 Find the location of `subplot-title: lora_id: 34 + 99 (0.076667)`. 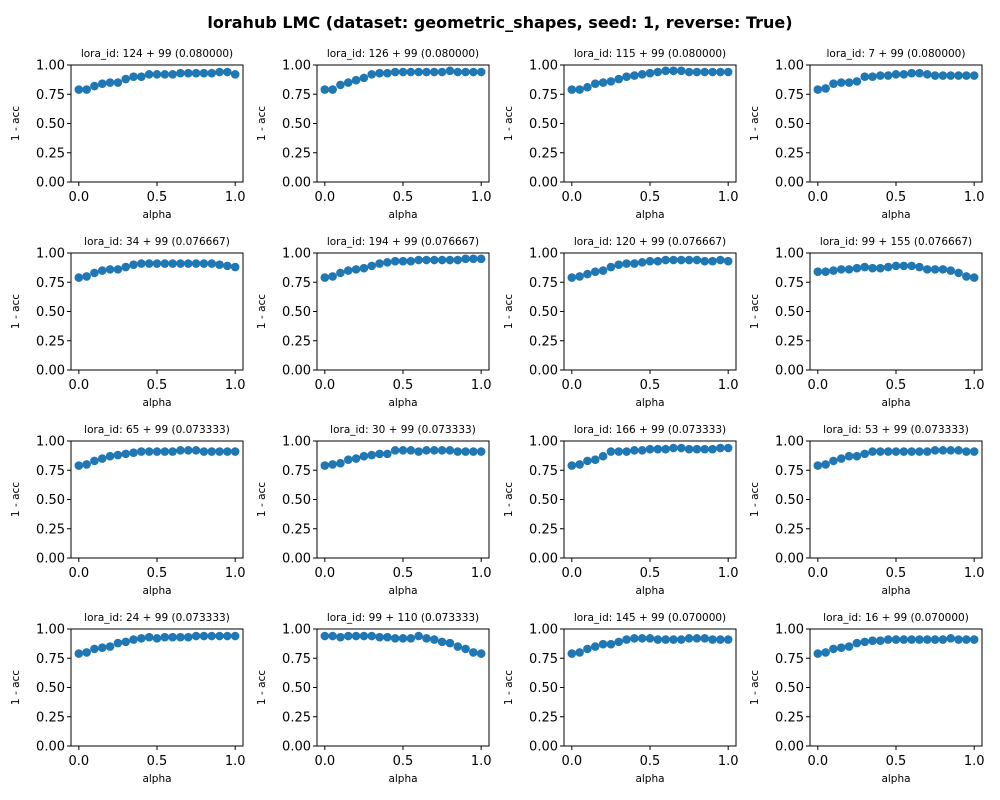

subplot-title: lora_id: 34 + 99 (0.076667) is located at coordinates (157, 242).